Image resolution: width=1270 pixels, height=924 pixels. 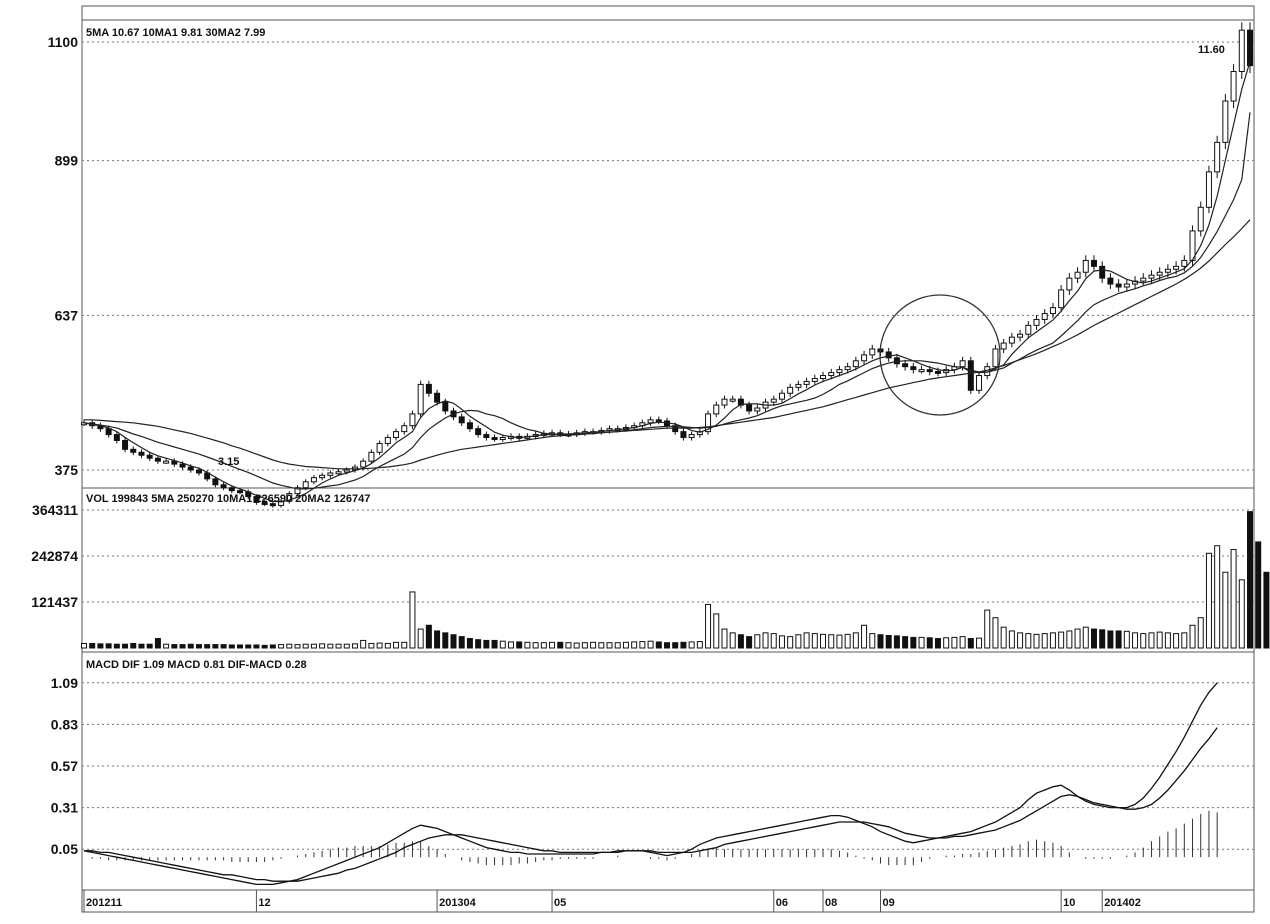 What do you see at coordinates (1069, 903) in the screenshot?
I see `x-tick-label: 10` at bounding box center [1069, 903].